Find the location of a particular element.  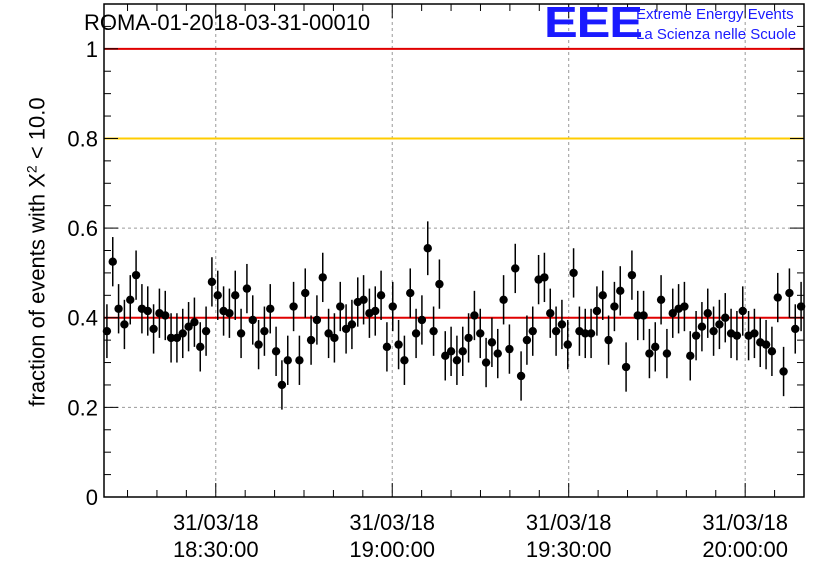

y-tick-label: 0.6 is located at coordinates (82, 228).